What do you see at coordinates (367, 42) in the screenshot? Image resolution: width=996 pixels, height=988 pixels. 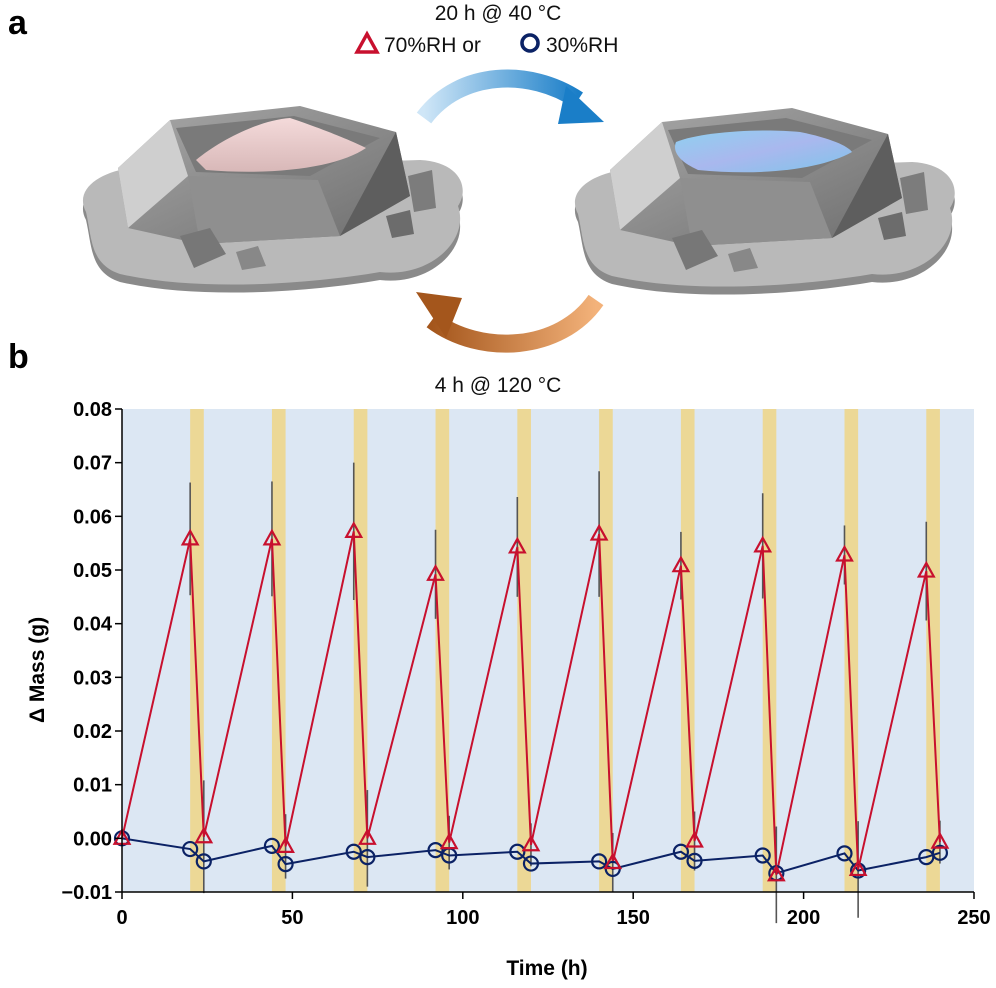 I see `triangle-marker-icon` at bounding box center [367, 42].